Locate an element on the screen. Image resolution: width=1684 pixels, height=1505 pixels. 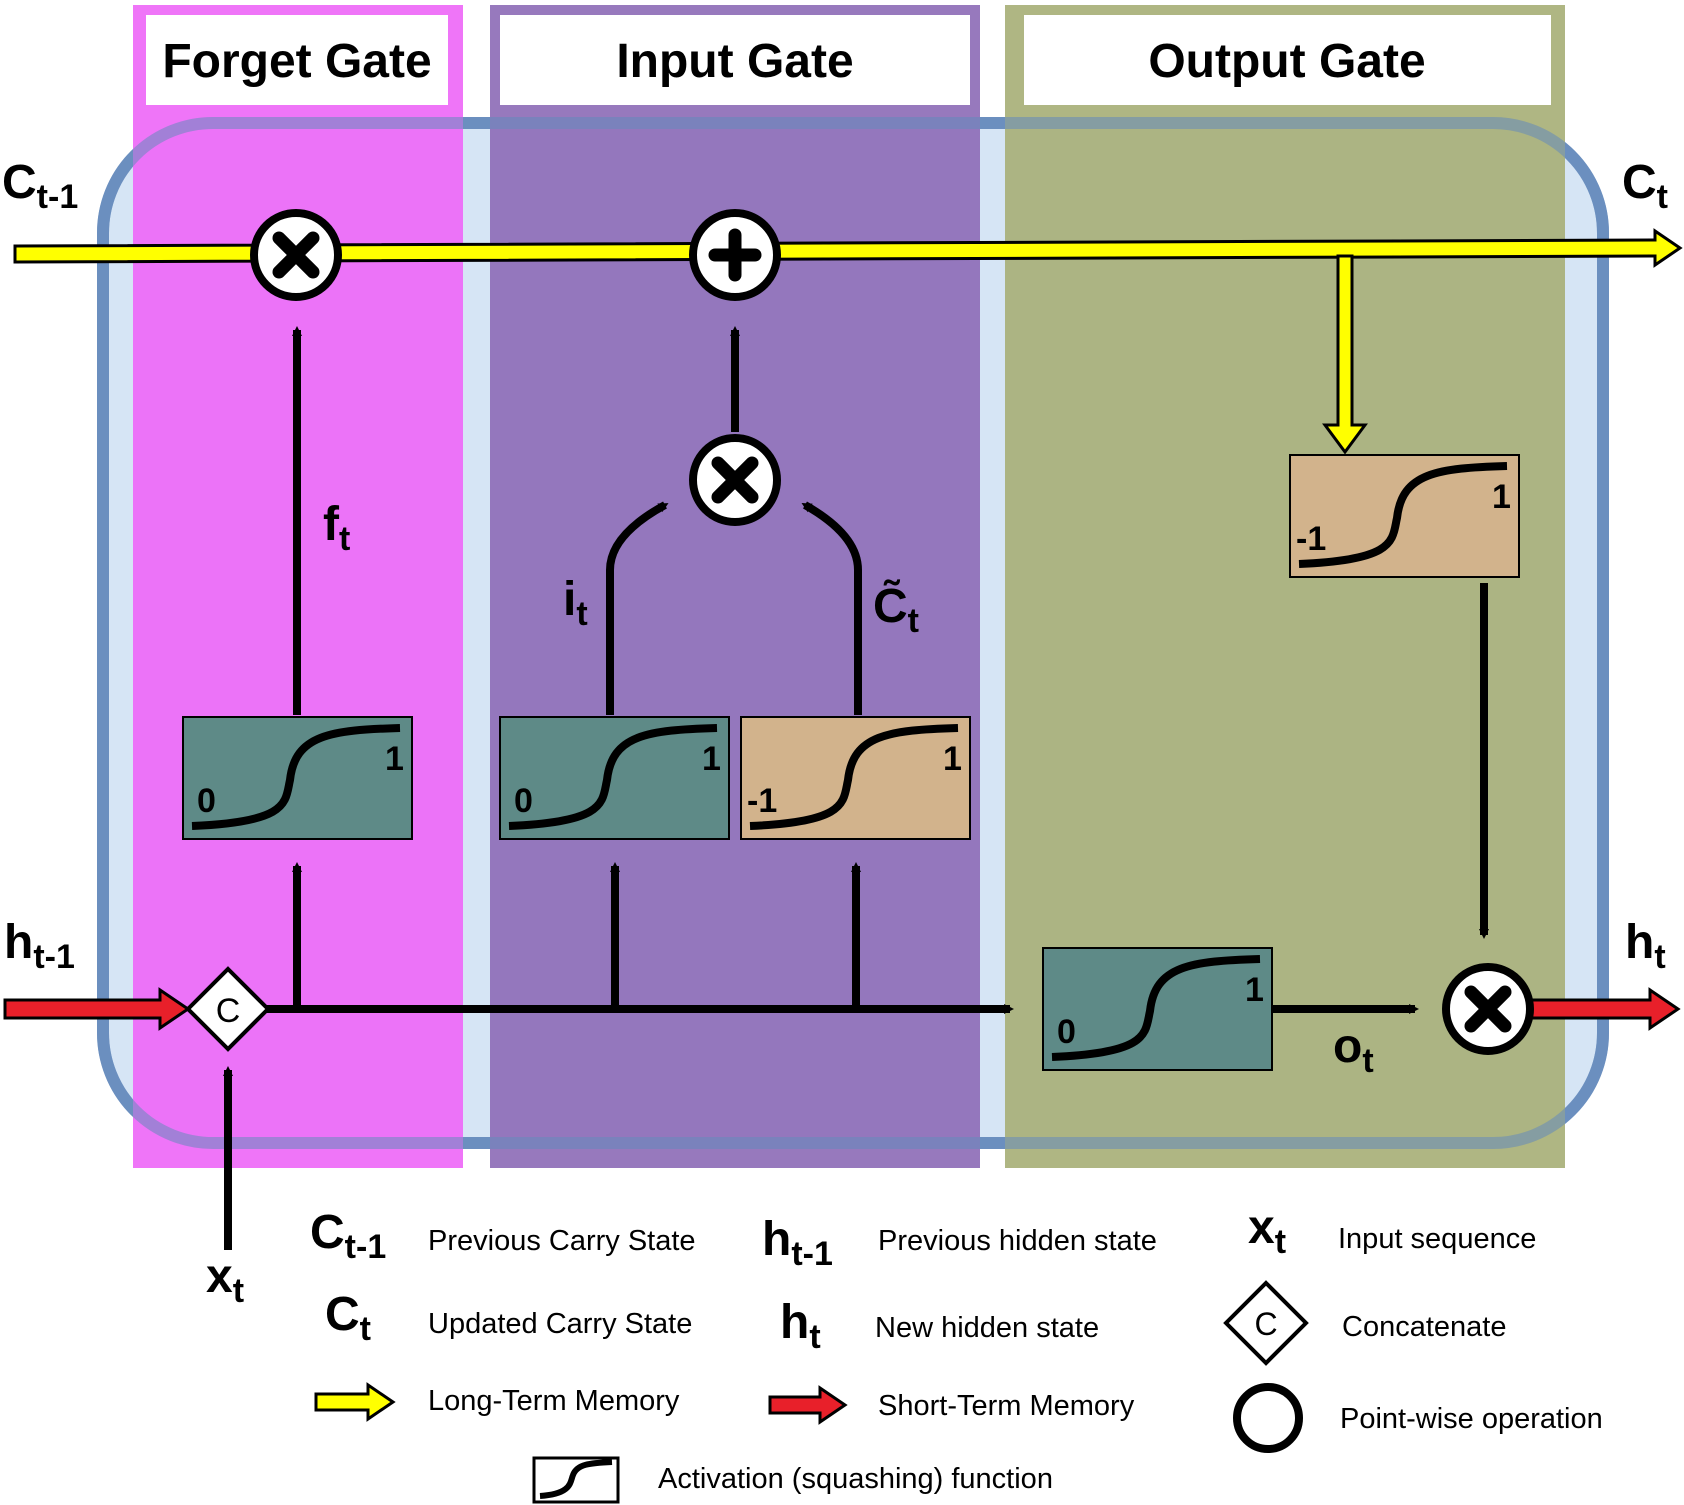
output-gate-title-box is located at coordinates (1287, 60).